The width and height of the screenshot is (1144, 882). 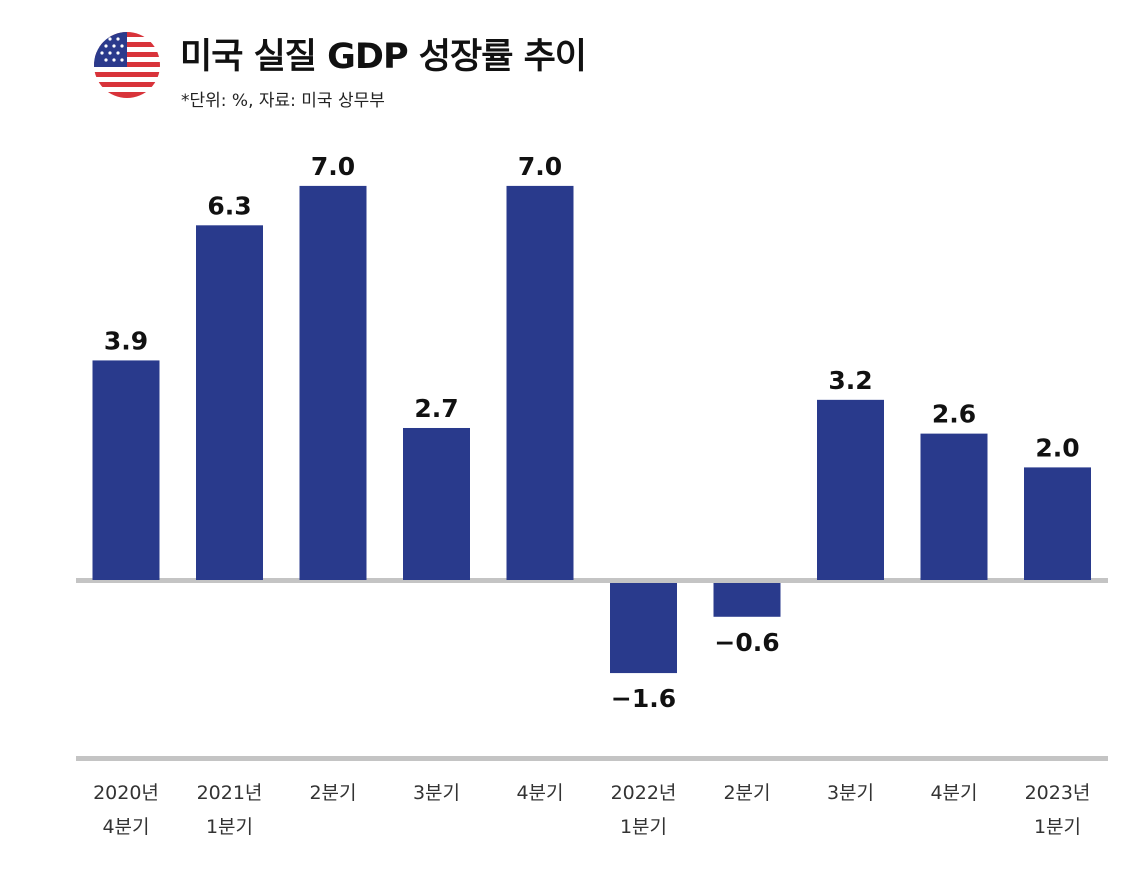 What do you see at coordinates (1057, 447) in the screenshot?
I see `bar-value-label: 2.0` at bounding box center [1057, 447].